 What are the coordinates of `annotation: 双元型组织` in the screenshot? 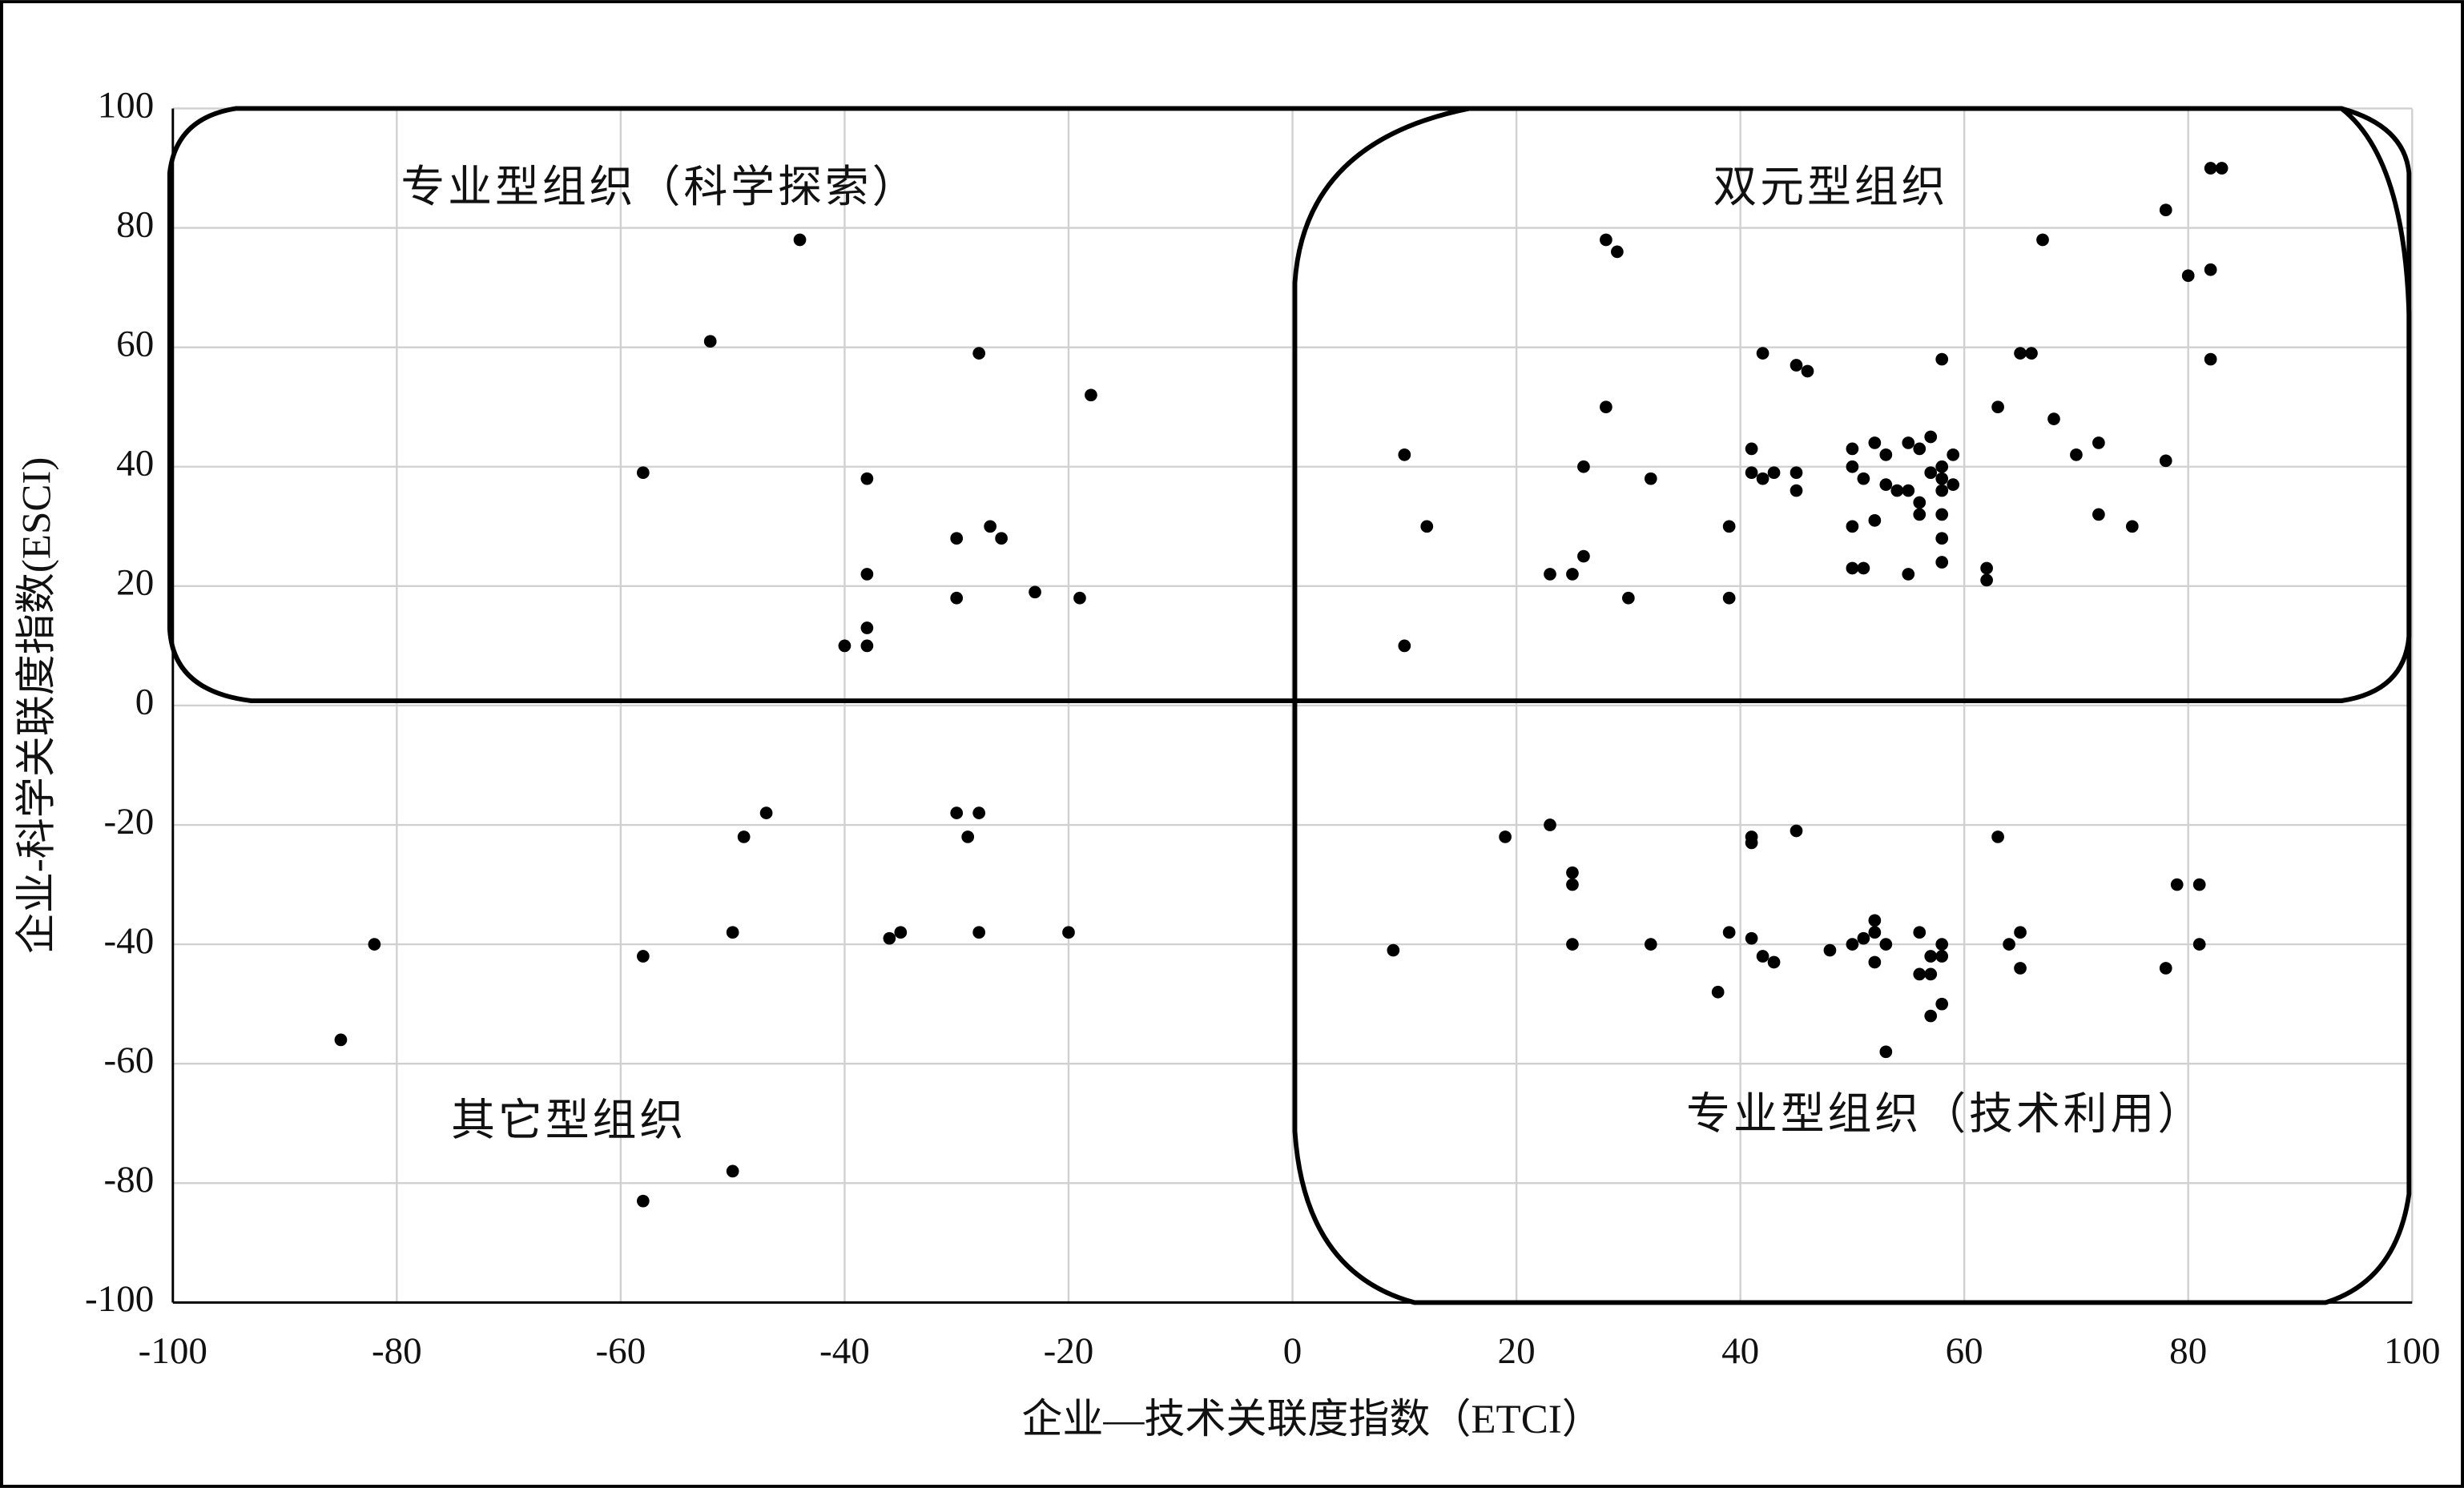 It's located at (1830, 187).